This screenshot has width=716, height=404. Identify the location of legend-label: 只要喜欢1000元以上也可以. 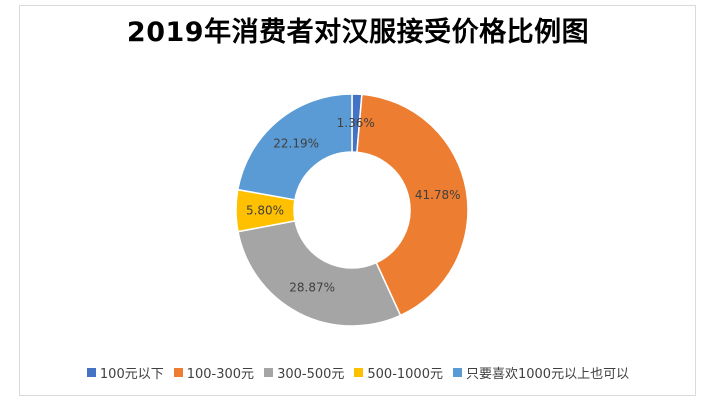
(547, 374).